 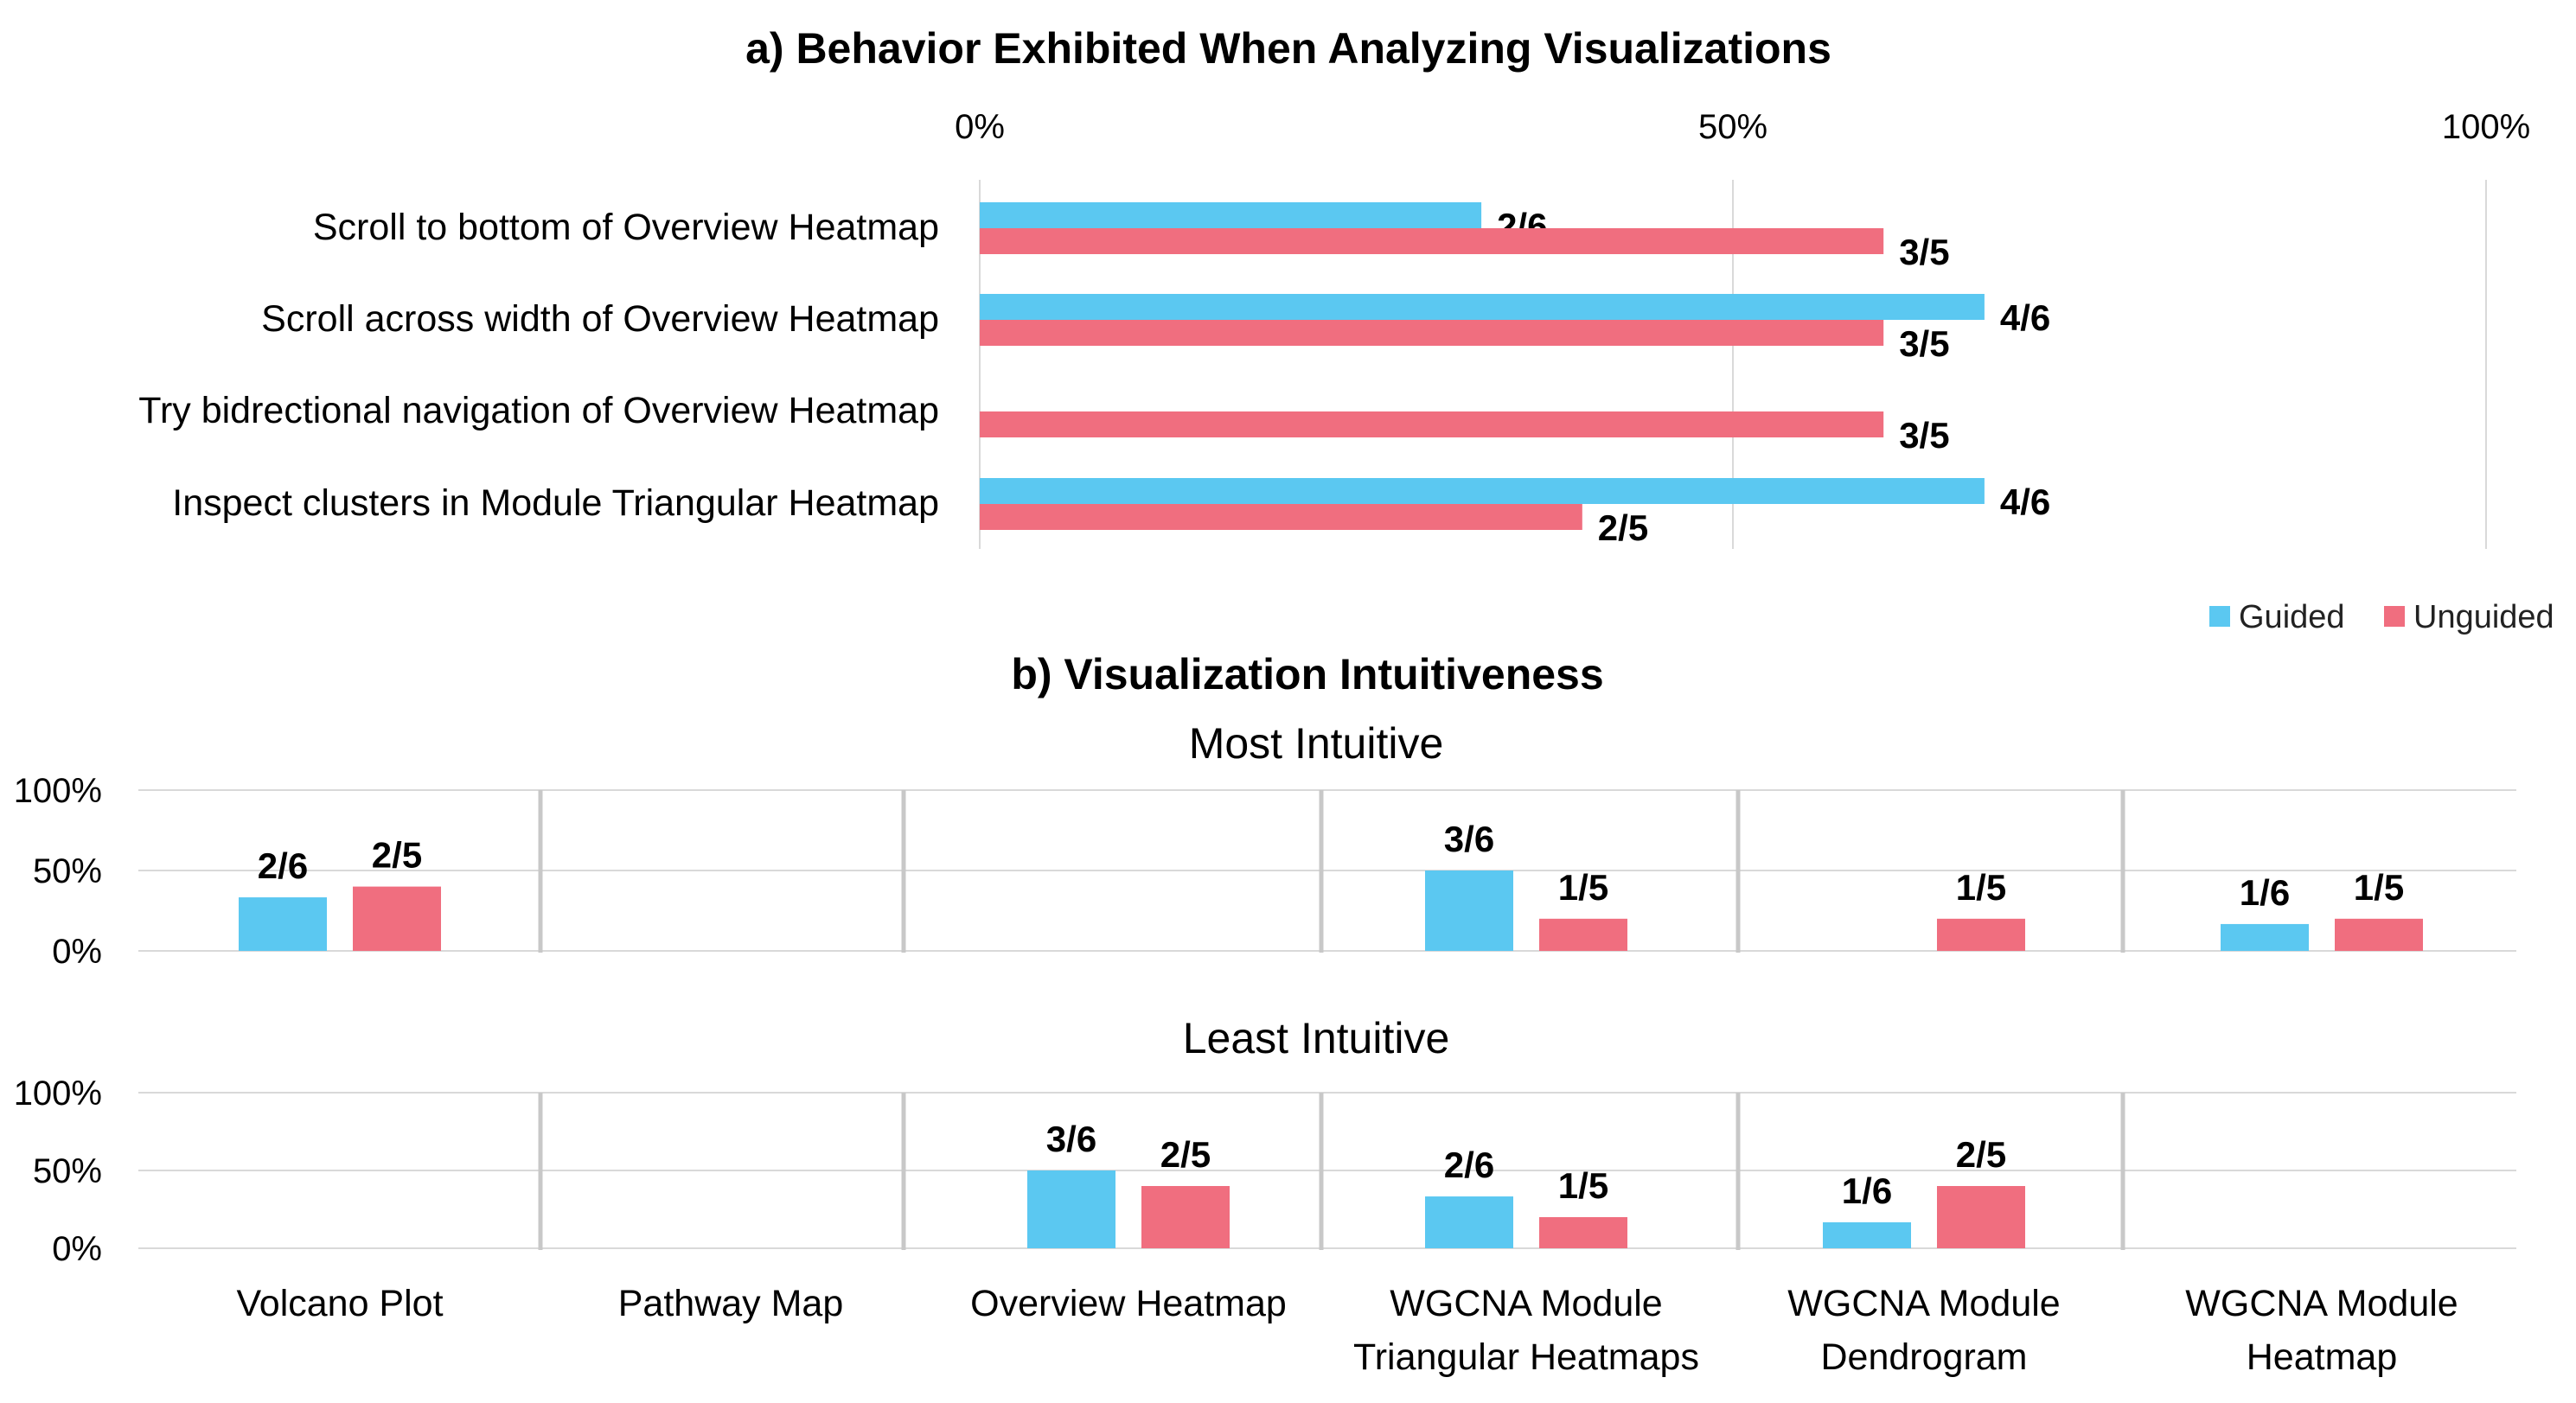 What do you see at coordinates (1733, 127) in the screenshot?
I see `chart-a-x-tick-label: 50%` at bounding box center [1733, 127].